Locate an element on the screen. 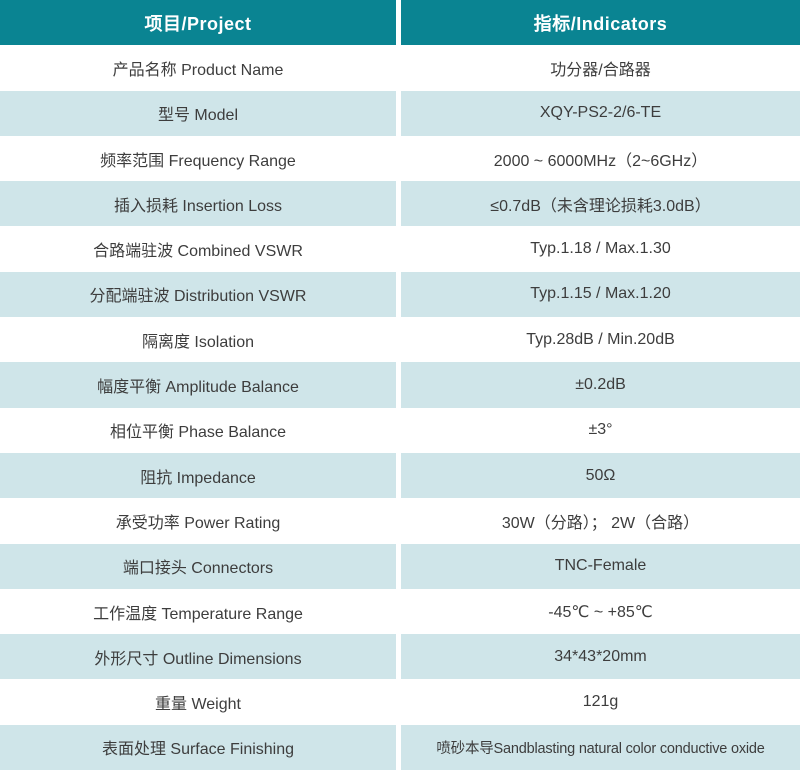 This screenshot has width=800, height=770. table-row: 重量 Weight 121g is located at coordinates (400, 702).